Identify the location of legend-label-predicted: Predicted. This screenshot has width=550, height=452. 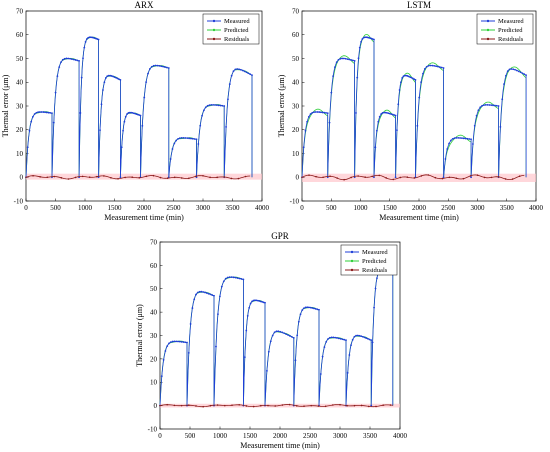
(236, 30).